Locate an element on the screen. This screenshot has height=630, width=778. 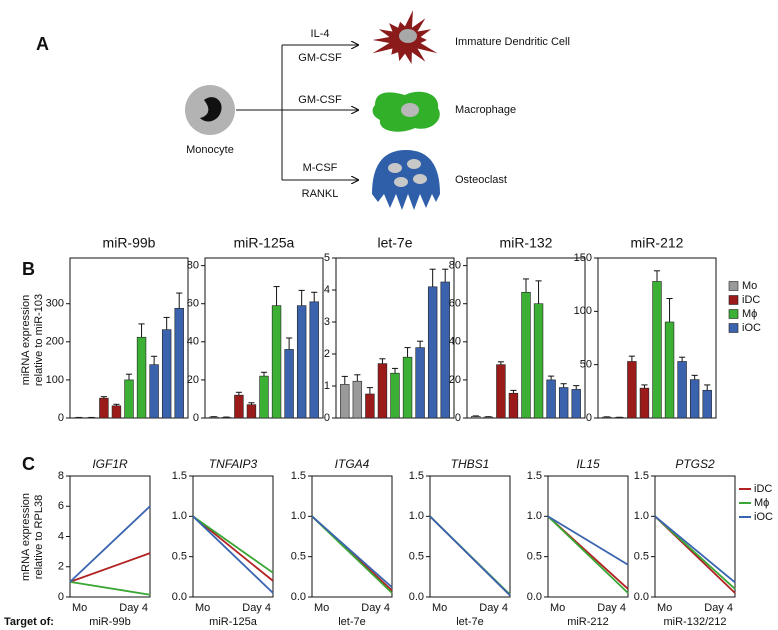
panel-label: A is located at coordinates (42, 44).